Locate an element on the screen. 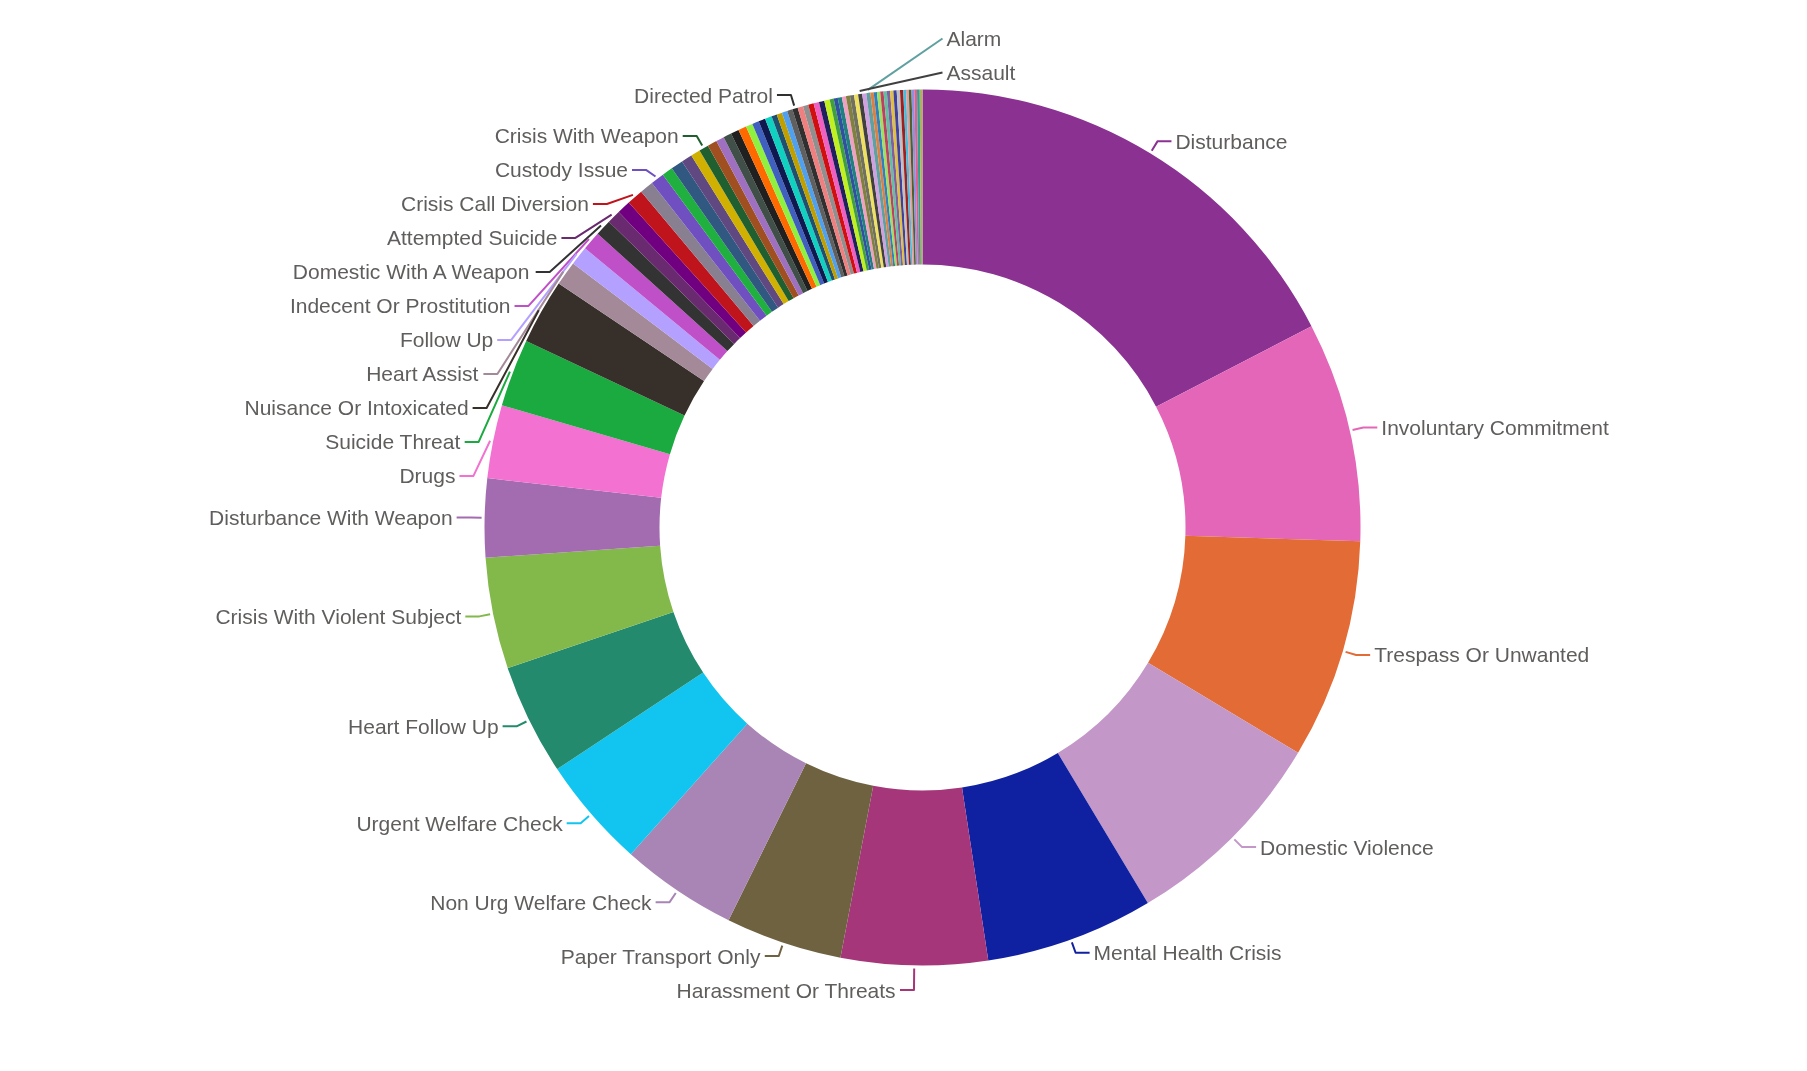 Image resolution: width=1807 pixels, height=1071 pixels. slice-label: Non Urg Welfare Check is located at coordinates (541, 902).